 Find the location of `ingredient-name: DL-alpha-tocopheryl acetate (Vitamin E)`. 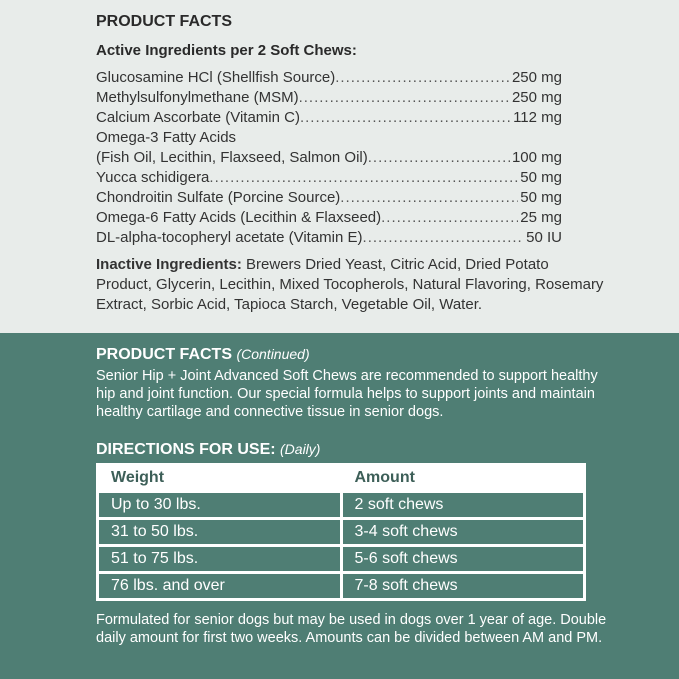

ingredient-name: DL-alpha-tocopheryl acetate (Vitamin E) is located at coordinates (229, 237).